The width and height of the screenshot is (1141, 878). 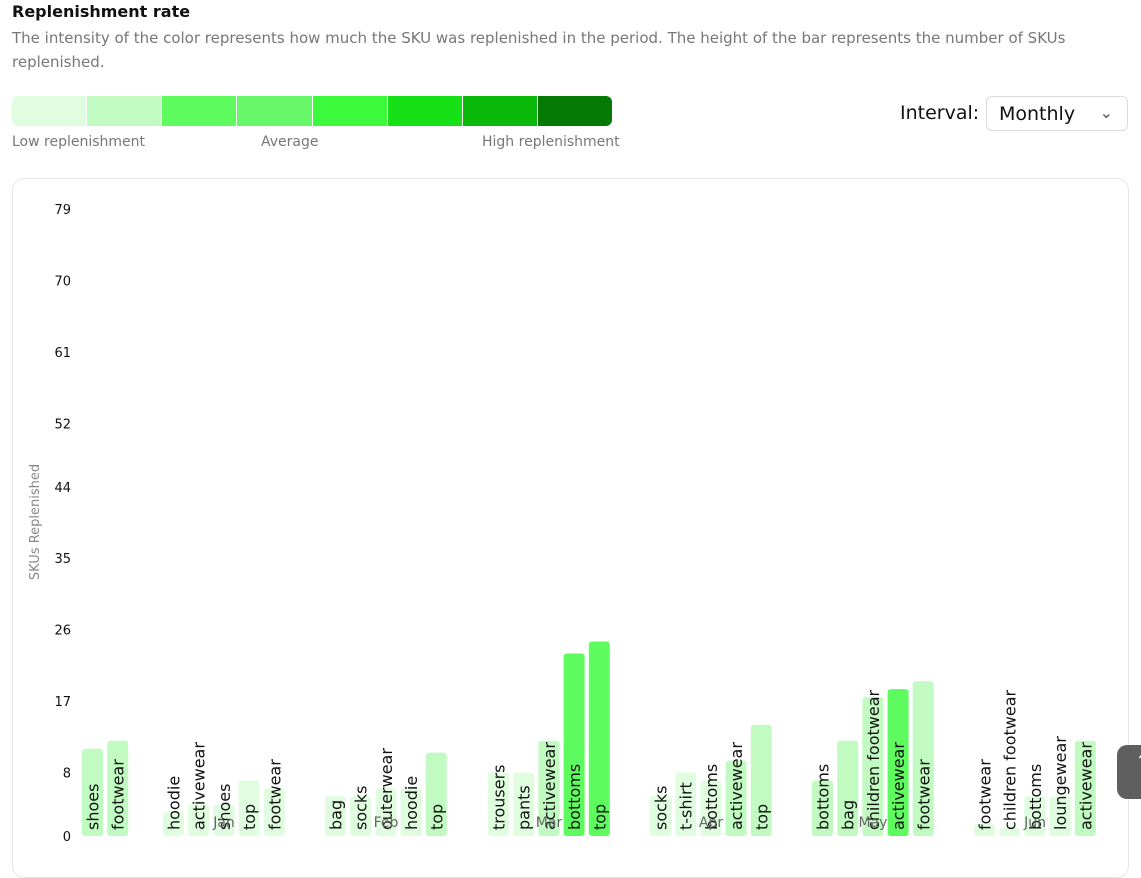 What do you see at coordinates (1129, 772) in the screenshot?
I see `scroll-top-button: ↑` at bounding box center [1129, 772].